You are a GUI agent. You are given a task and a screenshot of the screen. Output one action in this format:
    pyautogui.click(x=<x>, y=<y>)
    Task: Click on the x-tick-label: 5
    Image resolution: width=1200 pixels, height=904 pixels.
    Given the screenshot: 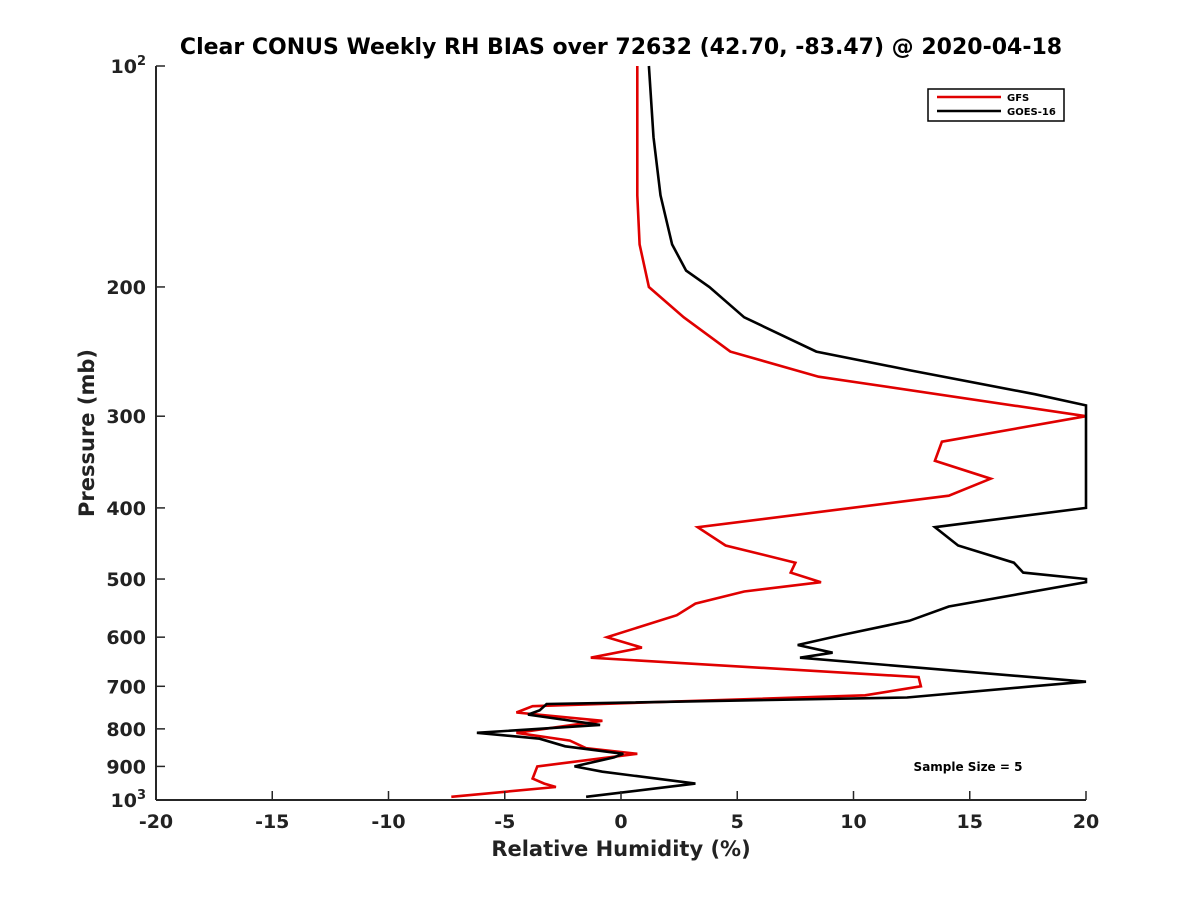 What is the action you would take?
    pyautogui.click(x=737, y=822)
    